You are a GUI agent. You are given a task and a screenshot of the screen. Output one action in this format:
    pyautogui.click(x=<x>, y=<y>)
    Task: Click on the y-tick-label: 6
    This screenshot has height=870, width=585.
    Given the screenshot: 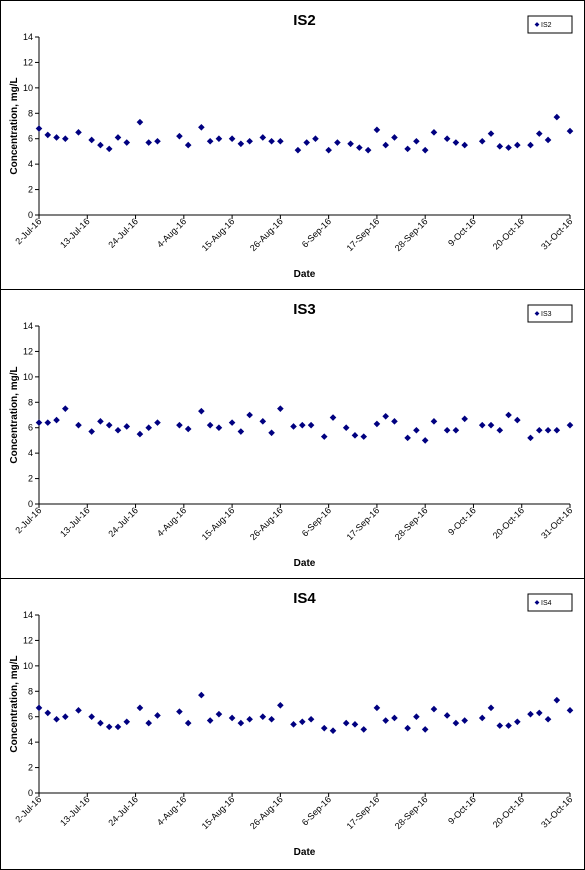 What is the action you would take?
    pyautogui.click(x=30, y=428)
    